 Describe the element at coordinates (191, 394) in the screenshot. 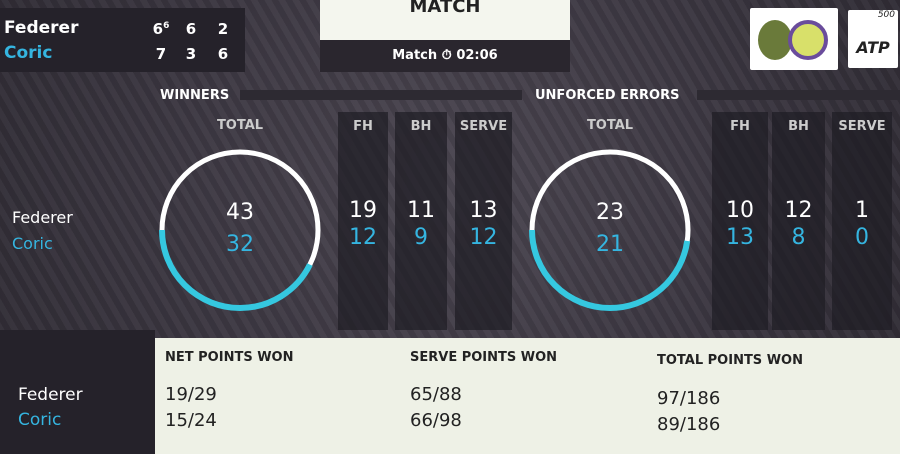

I see `net-points-federer: 19/29` at that location.